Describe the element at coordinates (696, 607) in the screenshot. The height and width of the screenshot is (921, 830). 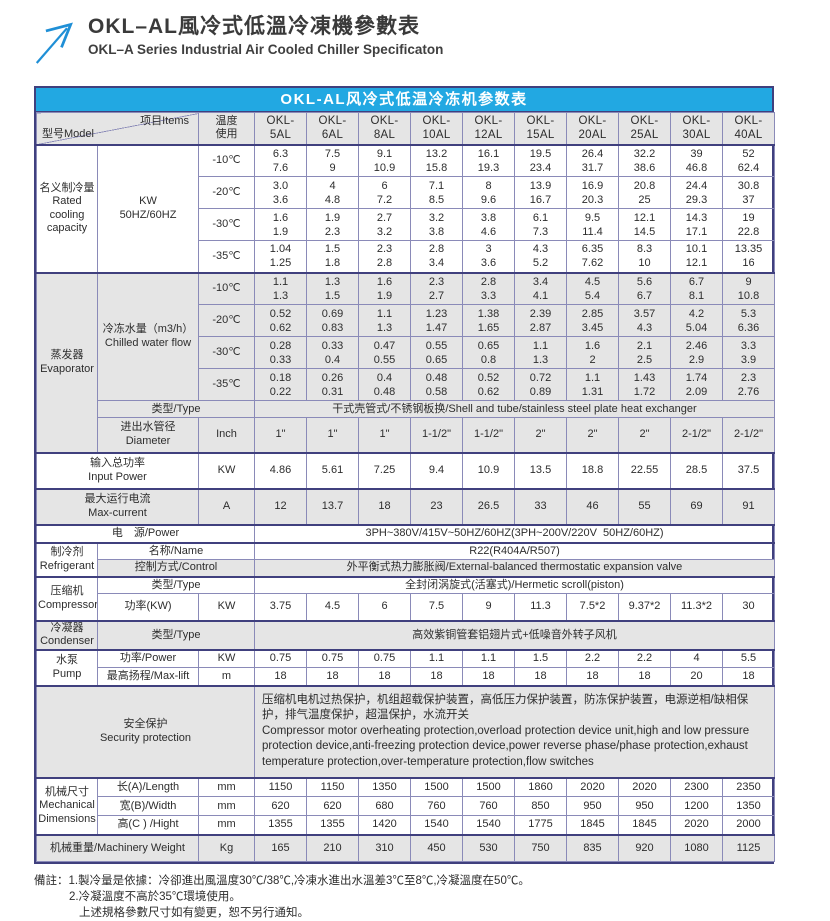
I see `spec-value-r17-c10: 11.3*2` at that location.